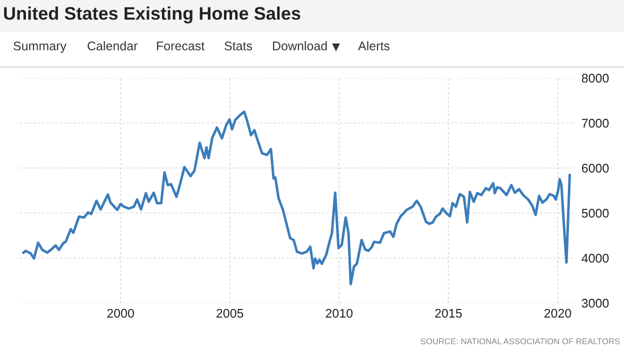 This screenshot has height=361, width=624. What do you see at coordinates (230, 313) in the screenshot?
I see `x-tick-label: 2005` at bounding box center [230, 313].